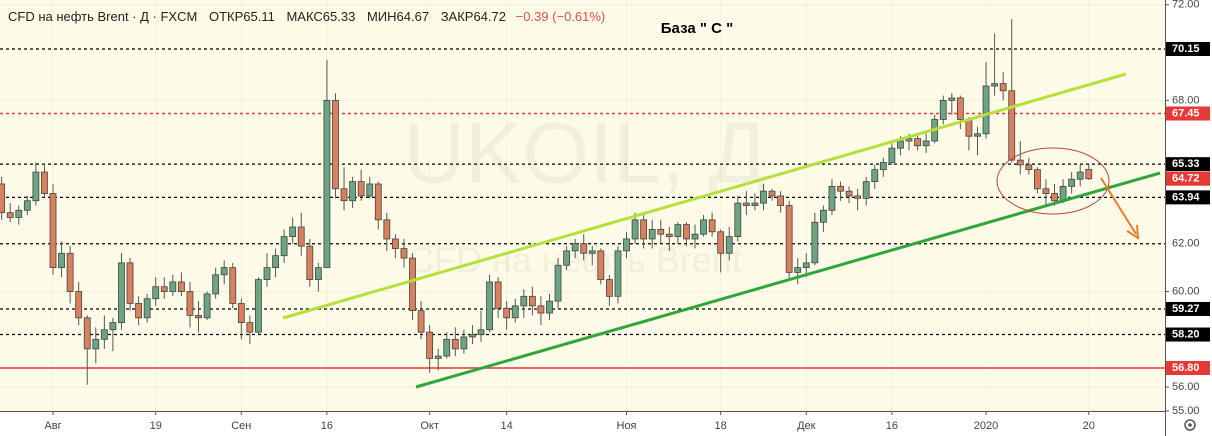  What do you see at coordinates (1186, 291) in the screenshot?
I see `y-tick-label: 60.00` at bounding box center [1186, 291].